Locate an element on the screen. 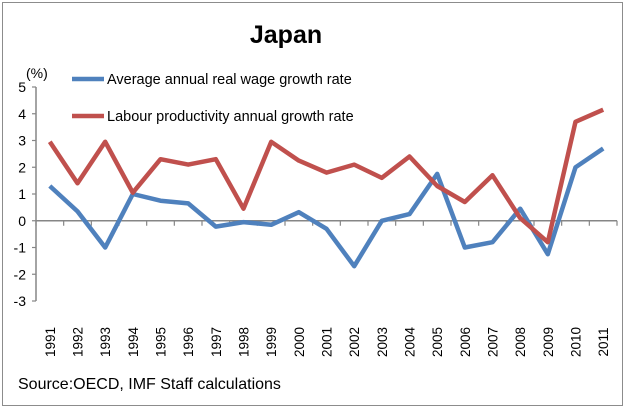 The width and height of the screenshot is (625, 410). x-tick-label: 1994 is located at coordinates (133, 341).